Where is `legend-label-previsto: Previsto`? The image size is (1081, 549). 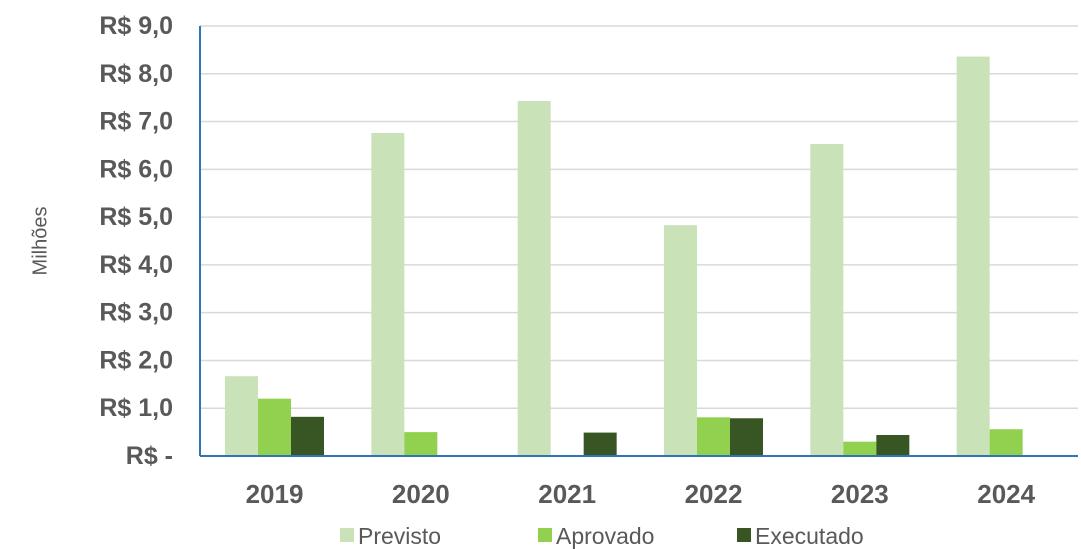 legend-label-previsto: Previsto is located at coordinates (399, 536).